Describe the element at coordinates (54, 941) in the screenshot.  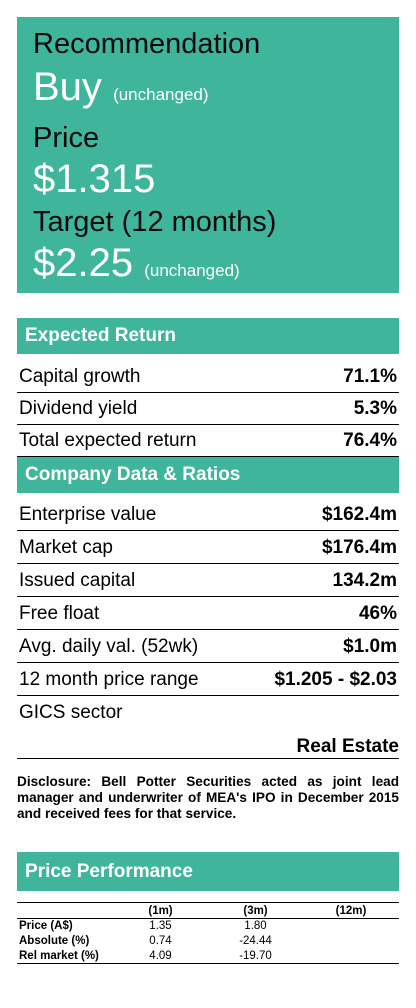
I see `row-label: Absolute (%)` at that location.